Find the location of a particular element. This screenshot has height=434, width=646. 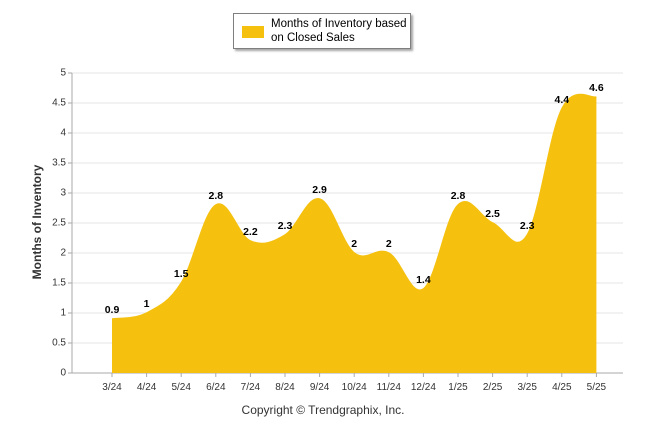

data-label: 1.5 is located at coordinates (181, 274).